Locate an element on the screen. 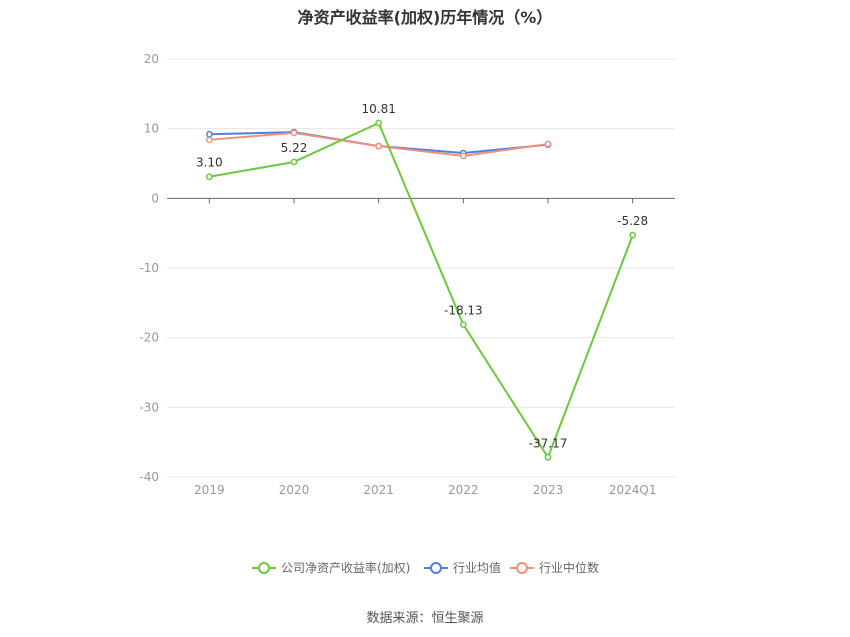 The width and height of the screenshot is (850, 637). y-tick-label: -10 is located at coordinates (149, 268).